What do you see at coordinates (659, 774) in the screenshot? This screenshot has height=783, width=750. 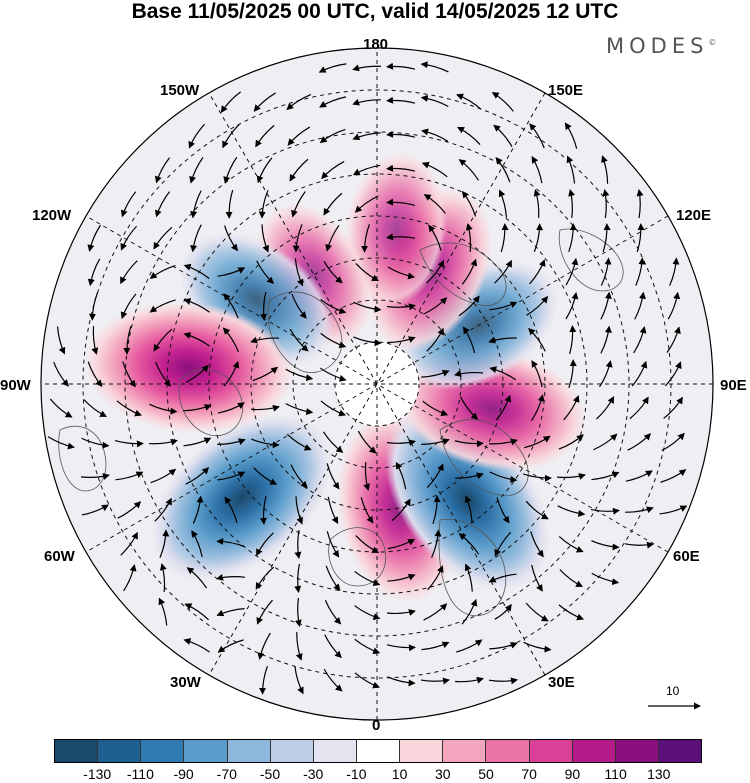 I see `colorbar-tick-label: 130` at bounding box center [659, 774].